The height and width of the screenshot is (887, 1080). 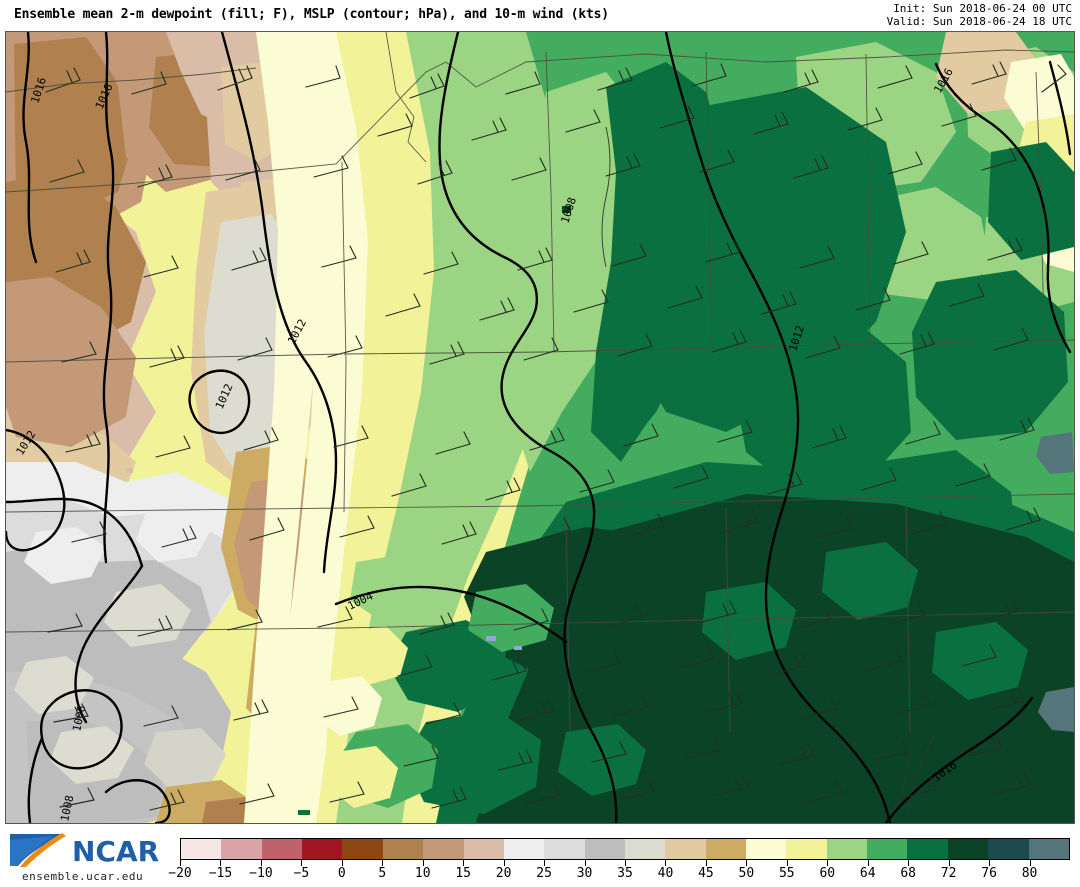 I want to click on colorbar-tick-label: 15, so click(x=463, y=873).